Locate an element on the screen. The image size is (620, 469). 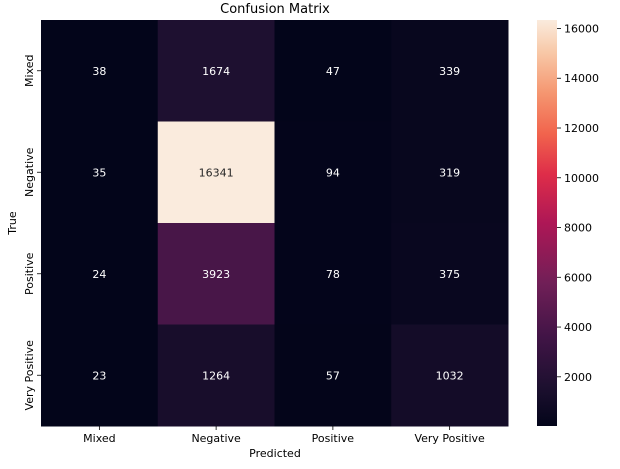
colorbar-tick-label: 12000 is located at coordinates (581, 128).